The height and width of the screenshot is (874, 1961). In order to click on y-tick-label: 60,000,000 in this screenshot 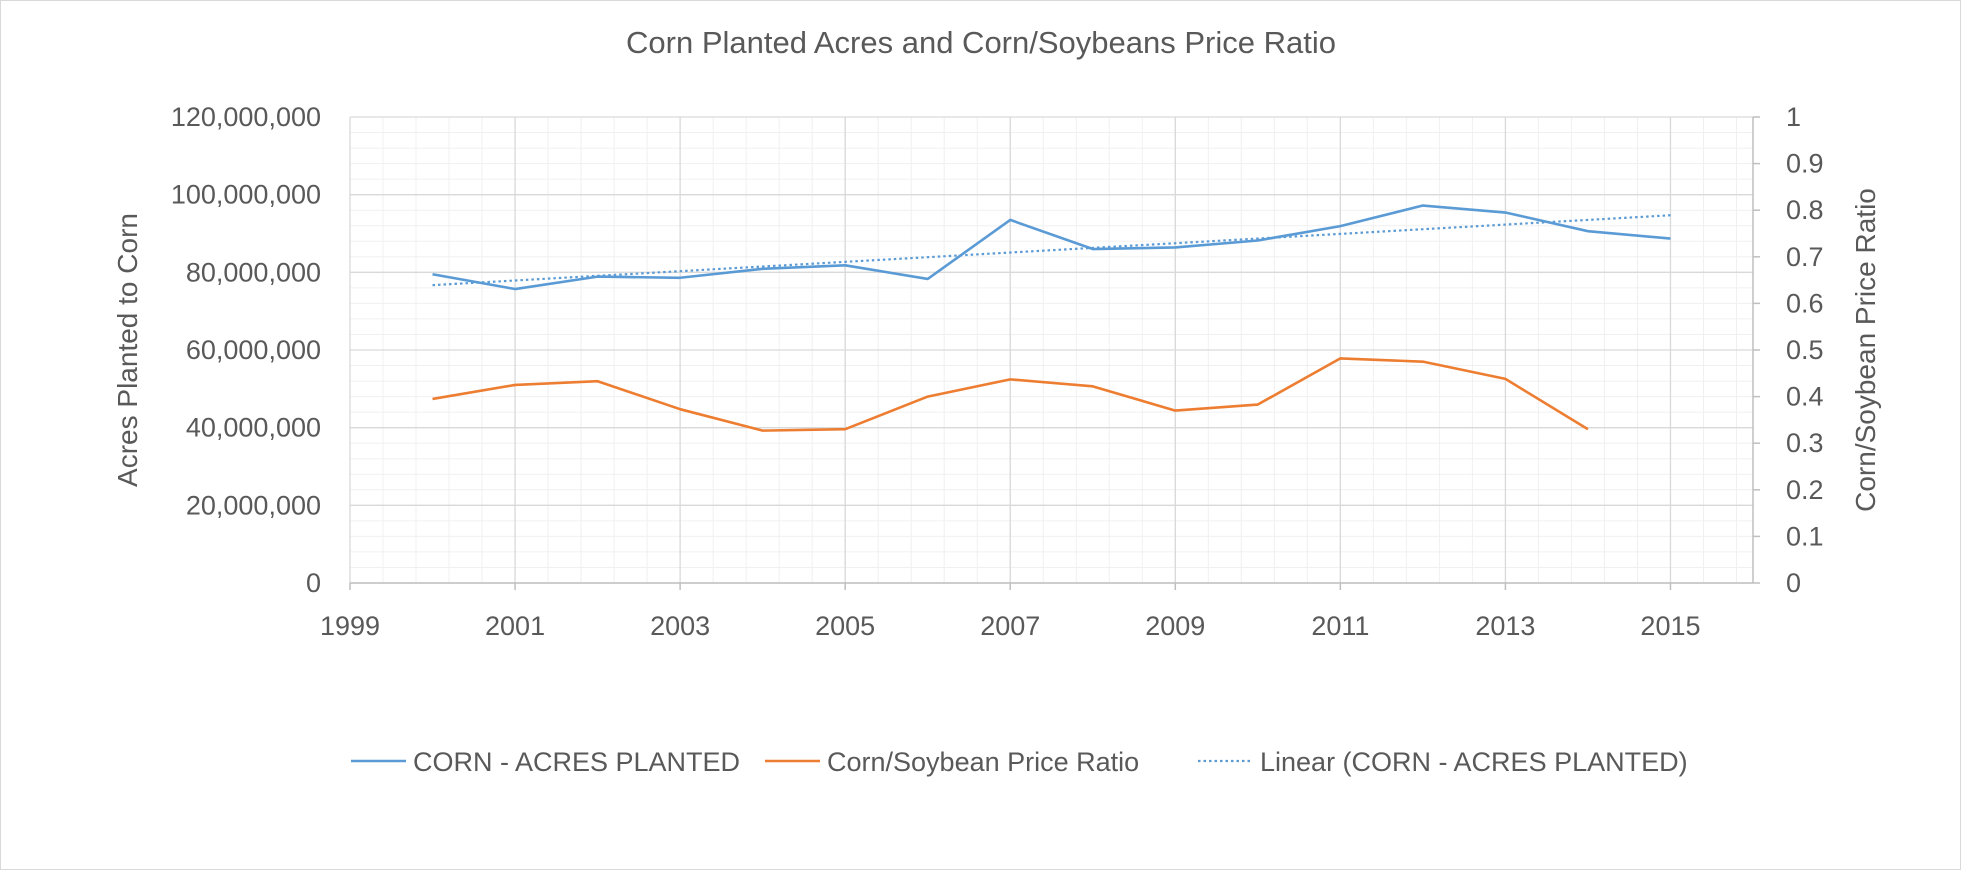, I will do `click(253, 350)`.